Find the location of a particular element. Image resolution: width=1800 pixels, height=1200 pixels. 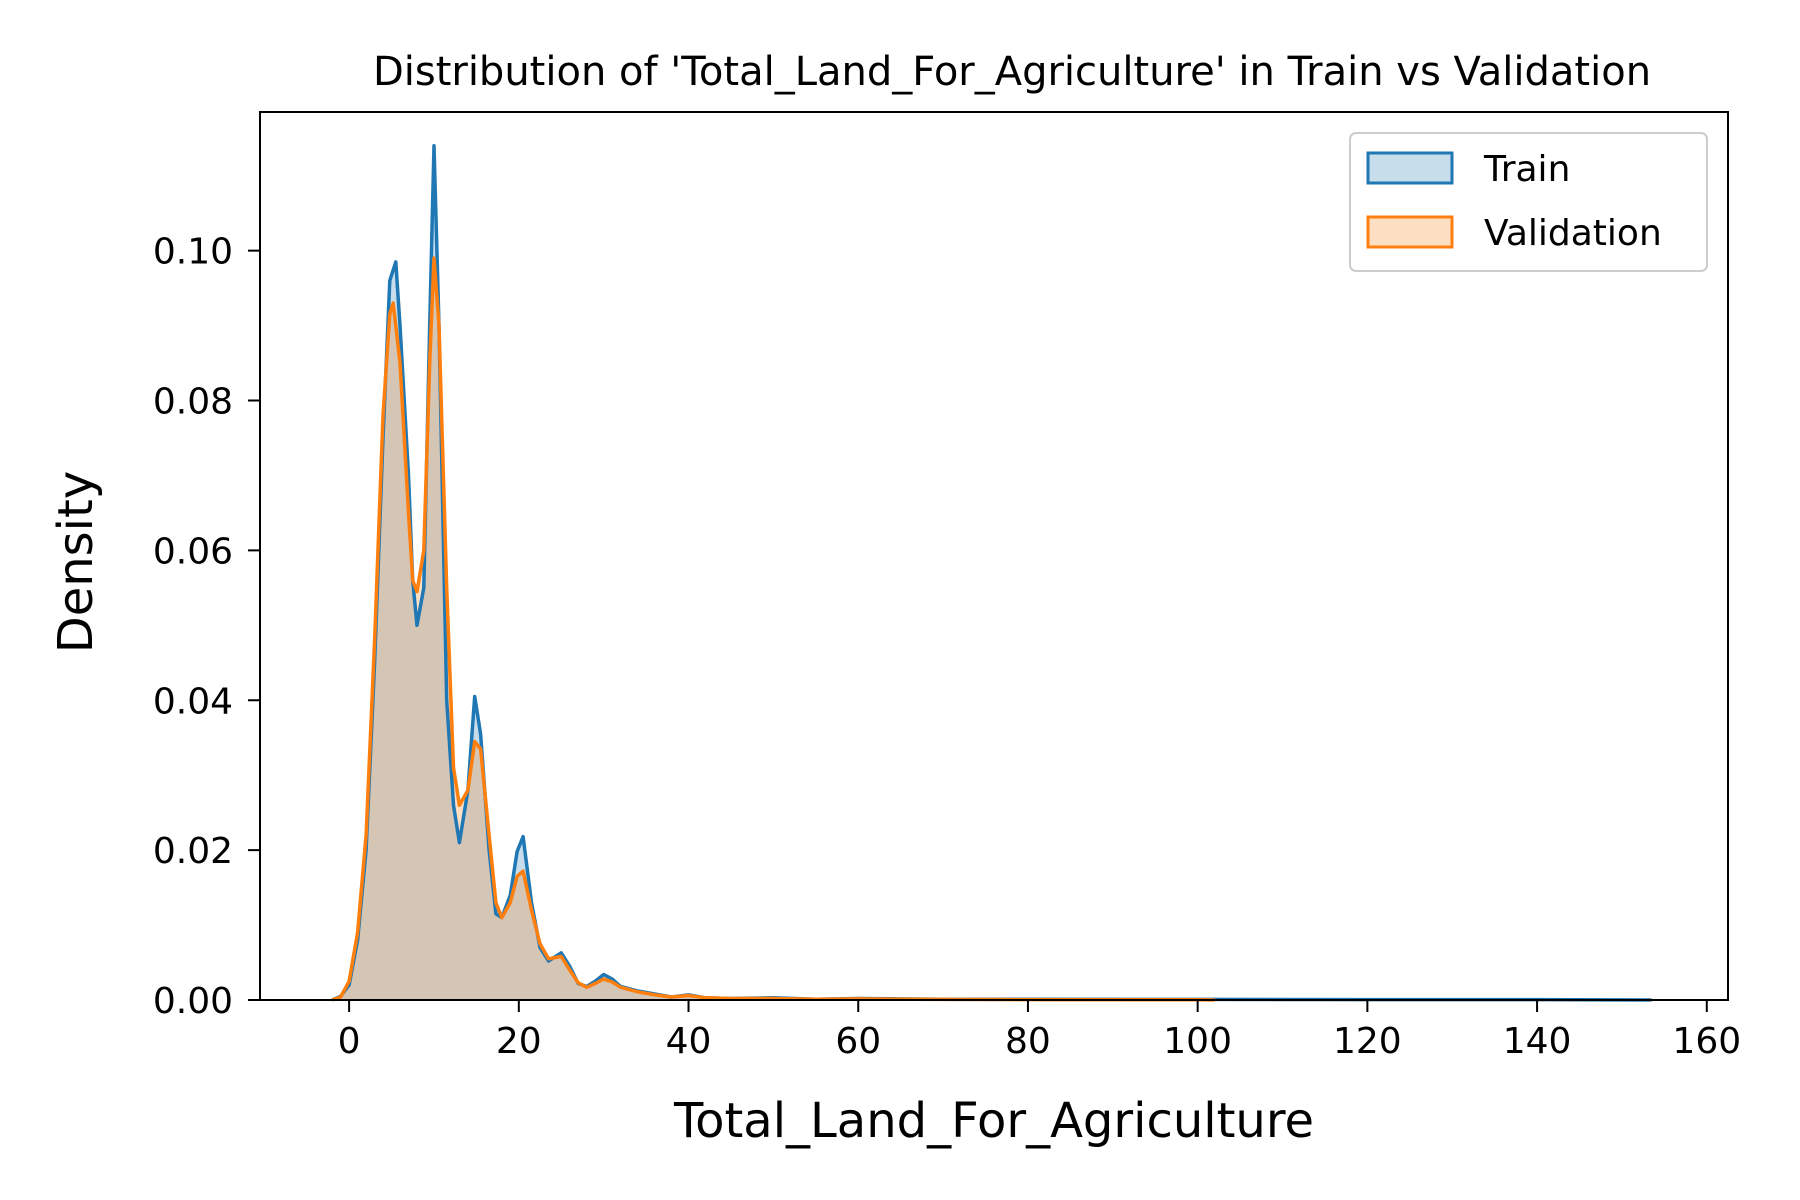

x-tick-label: 20 is located at coordinates (519, 1041).